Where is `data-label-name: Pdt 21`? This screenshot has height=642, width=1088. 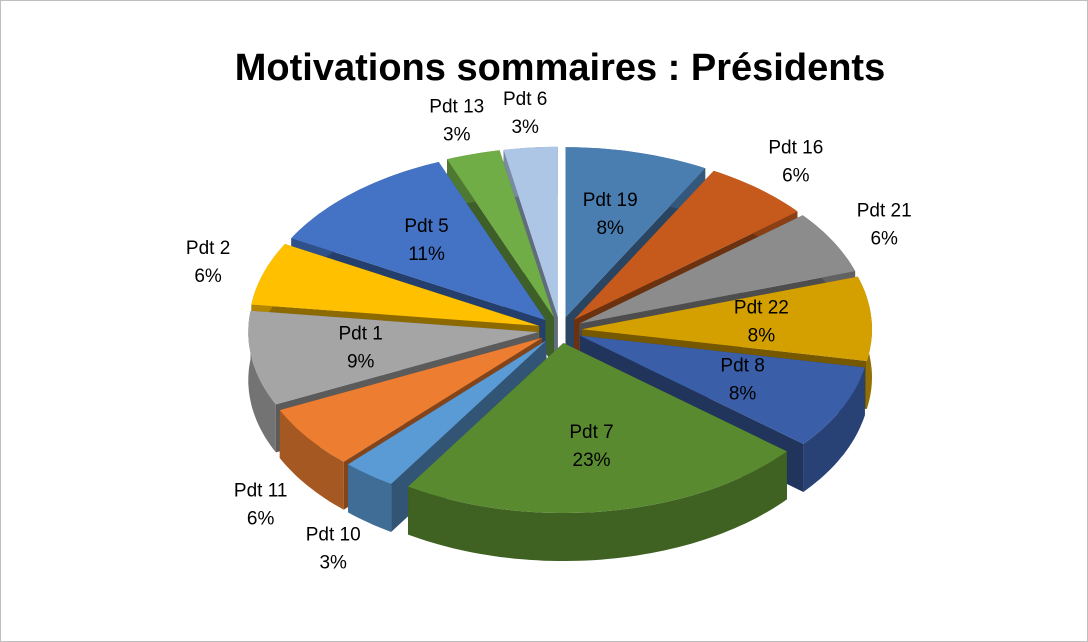 data-label-name: Pdt 21 is located at coordinates (884, 210).